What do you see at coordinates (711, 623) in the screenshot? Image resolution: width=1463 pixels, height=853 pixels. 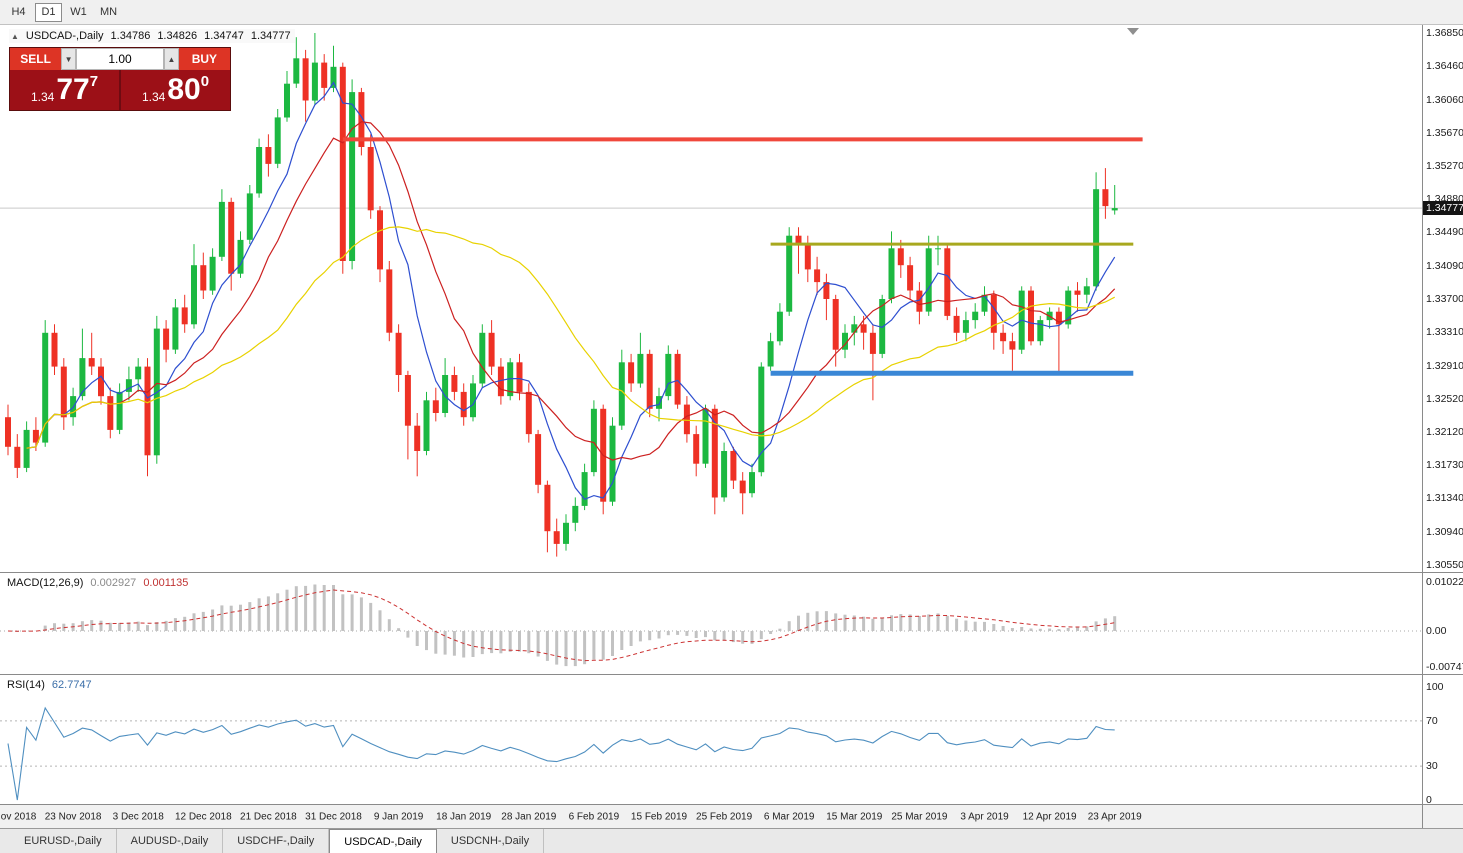 I see `macd-chart-plot` at bounding box center [711, 623].